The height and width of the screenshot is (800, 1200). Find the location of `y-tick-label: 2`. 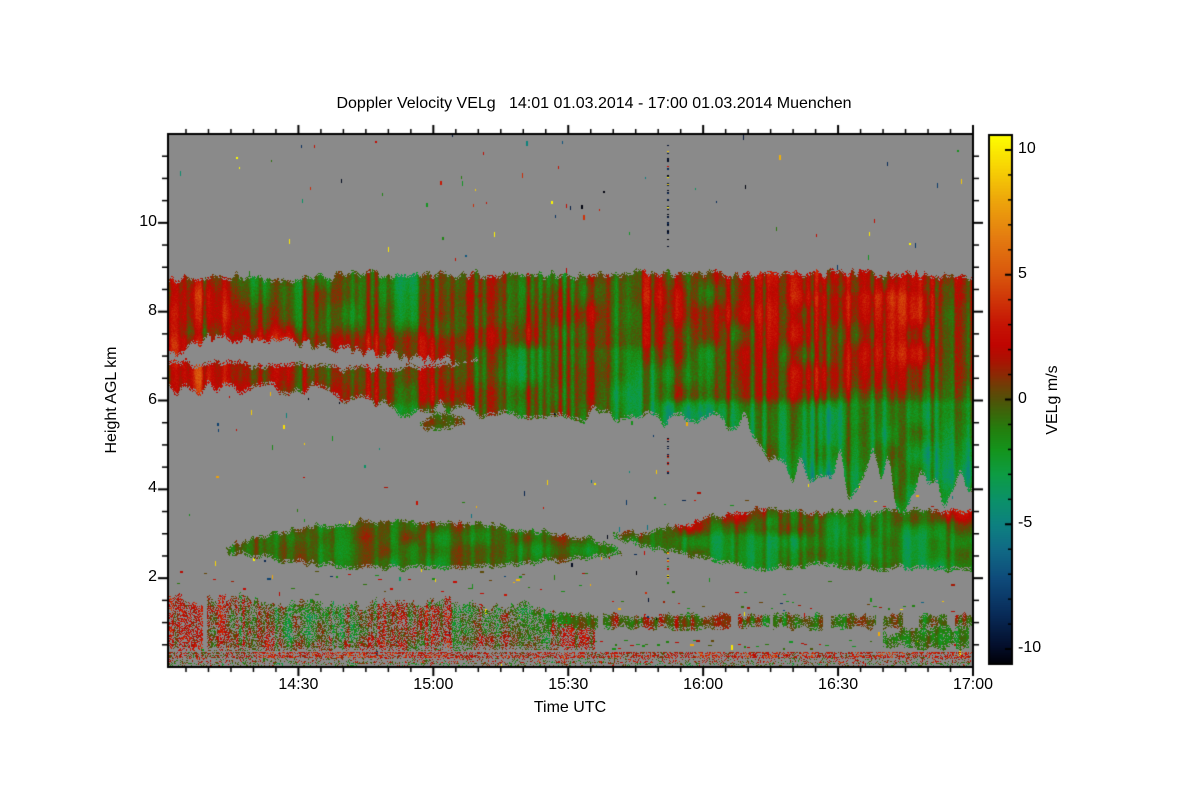

y-tick-label: 2 is located at coordinates (152, 577).